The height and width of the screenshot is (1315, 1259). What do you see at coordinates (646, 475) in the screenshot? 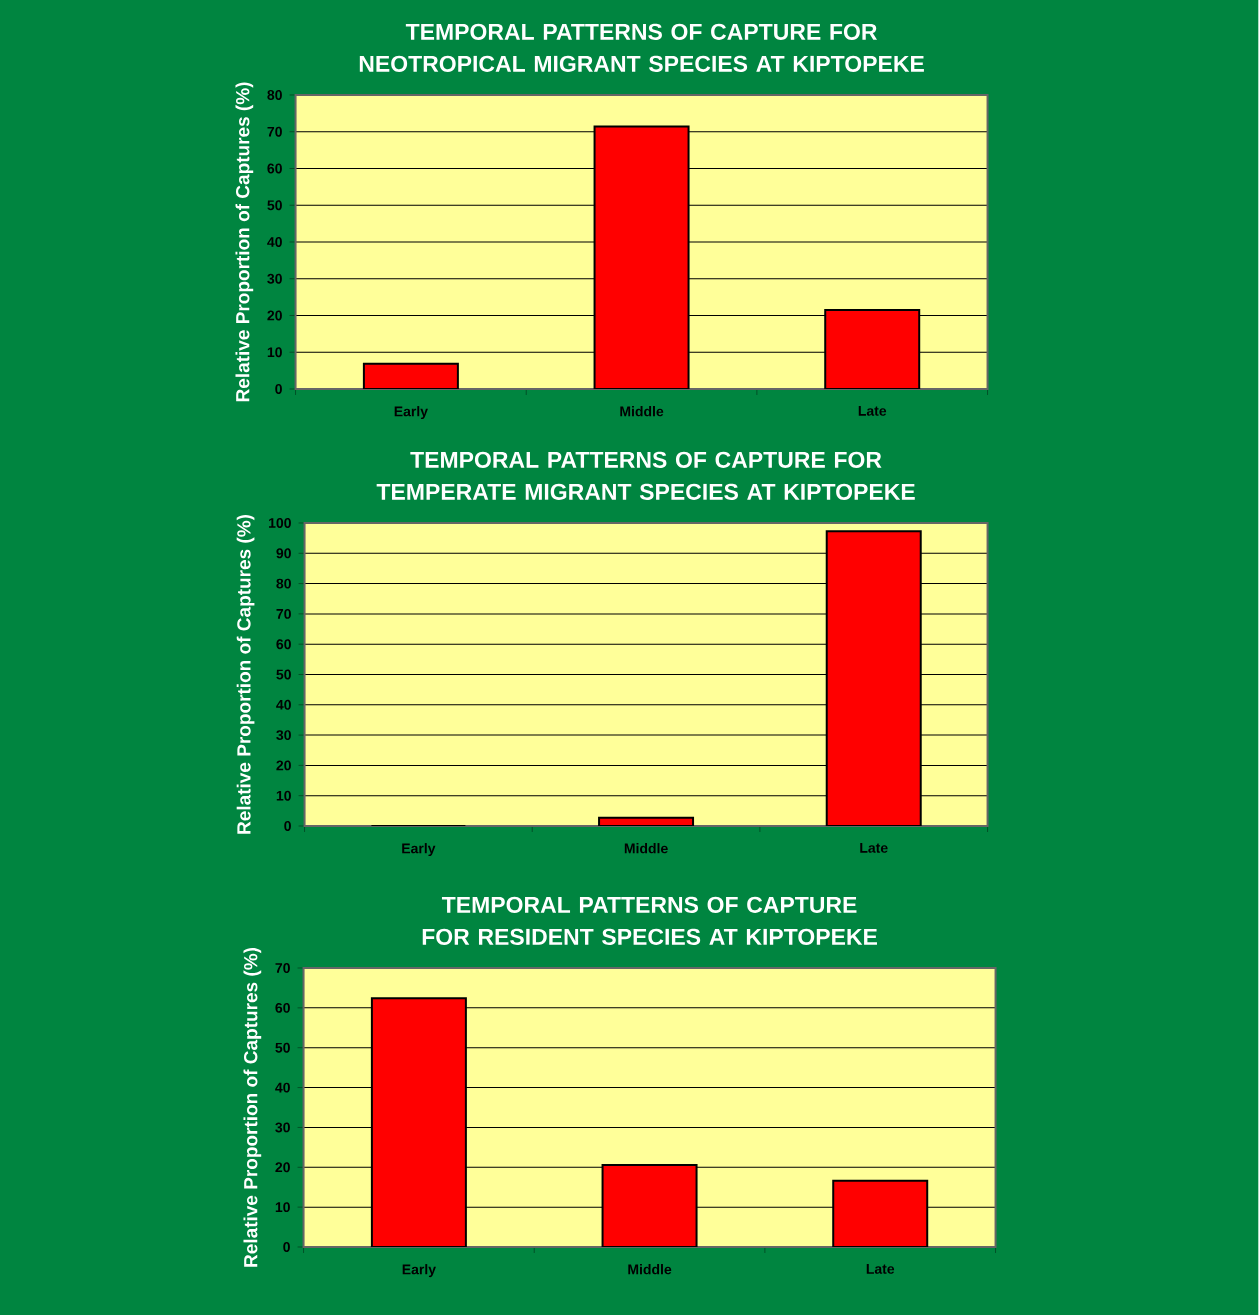
I see `chart-title: TEMPORAL PATTERNS OF CAPTURE FOR TEMPERATE MIGRANT SPECIES AT KIPTOPEKE` at bounding box center [646, 475].